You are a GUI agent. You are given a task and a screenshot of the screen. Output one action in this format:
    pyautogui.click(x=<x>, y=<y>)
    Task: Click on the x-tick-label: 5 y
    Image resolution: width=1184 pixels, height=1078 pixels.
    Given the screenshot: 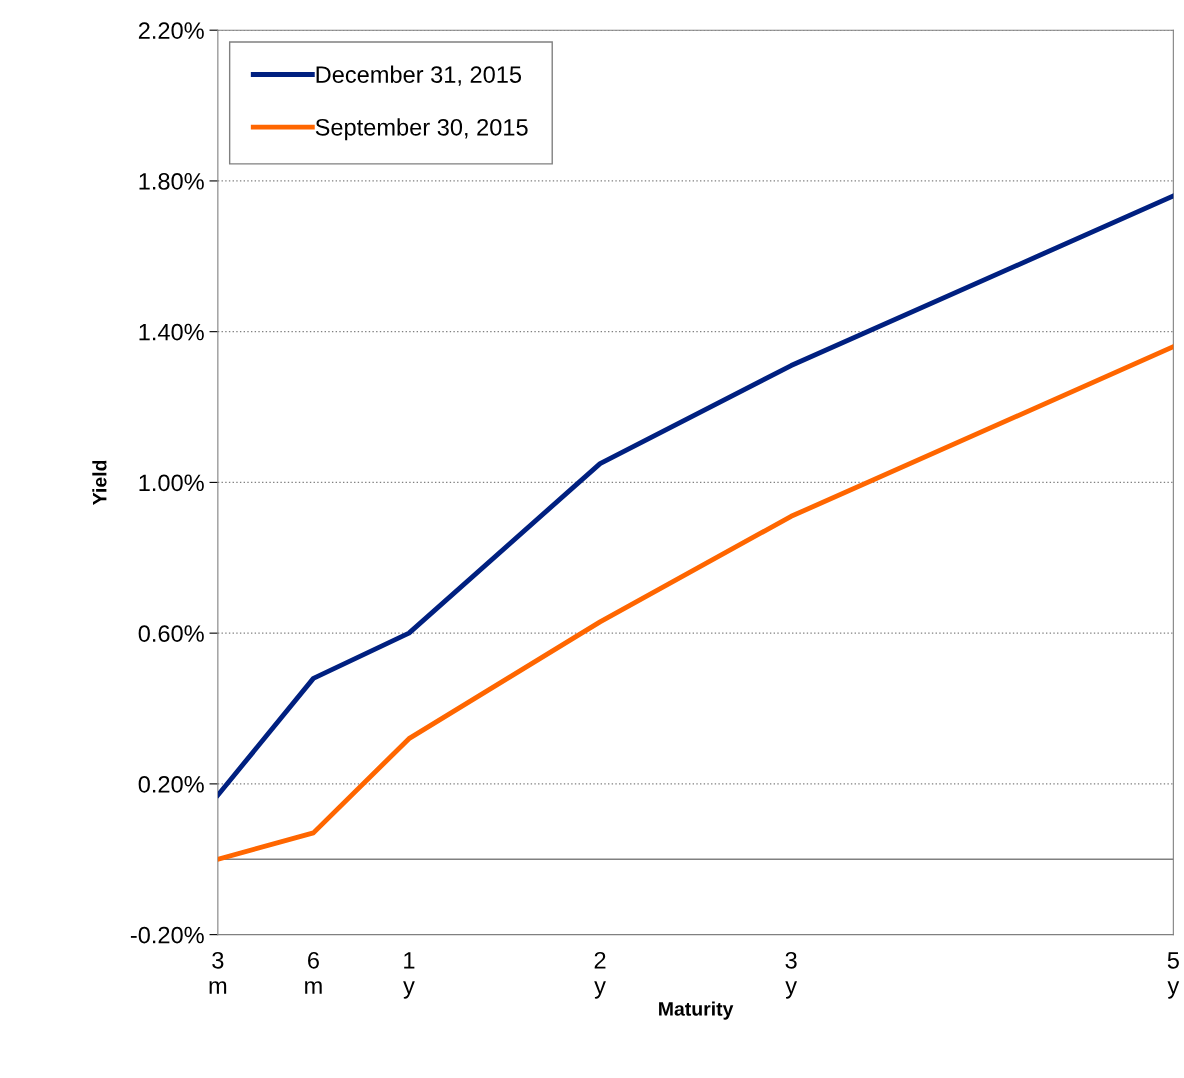 What is the action you would take?
    pyautogui.click(x=1173, y=975)
    